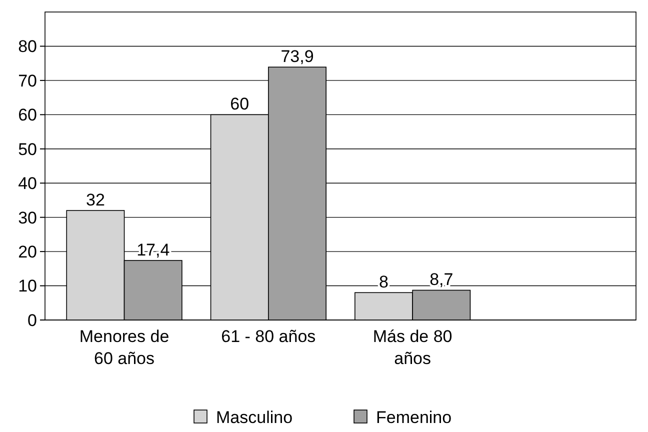 This screenshot has width=648, height=432. What do you see at coordinates (27, 184) in the screenshot?
I see `y-tick-label: 40` at bounding box center [27, 184].